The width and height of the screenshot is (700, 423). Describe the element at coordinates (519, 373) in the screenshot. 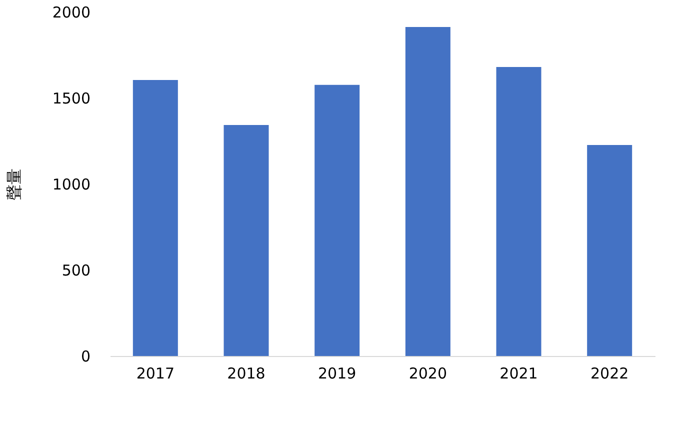

I see `x-tick-label: 2021` at that location.